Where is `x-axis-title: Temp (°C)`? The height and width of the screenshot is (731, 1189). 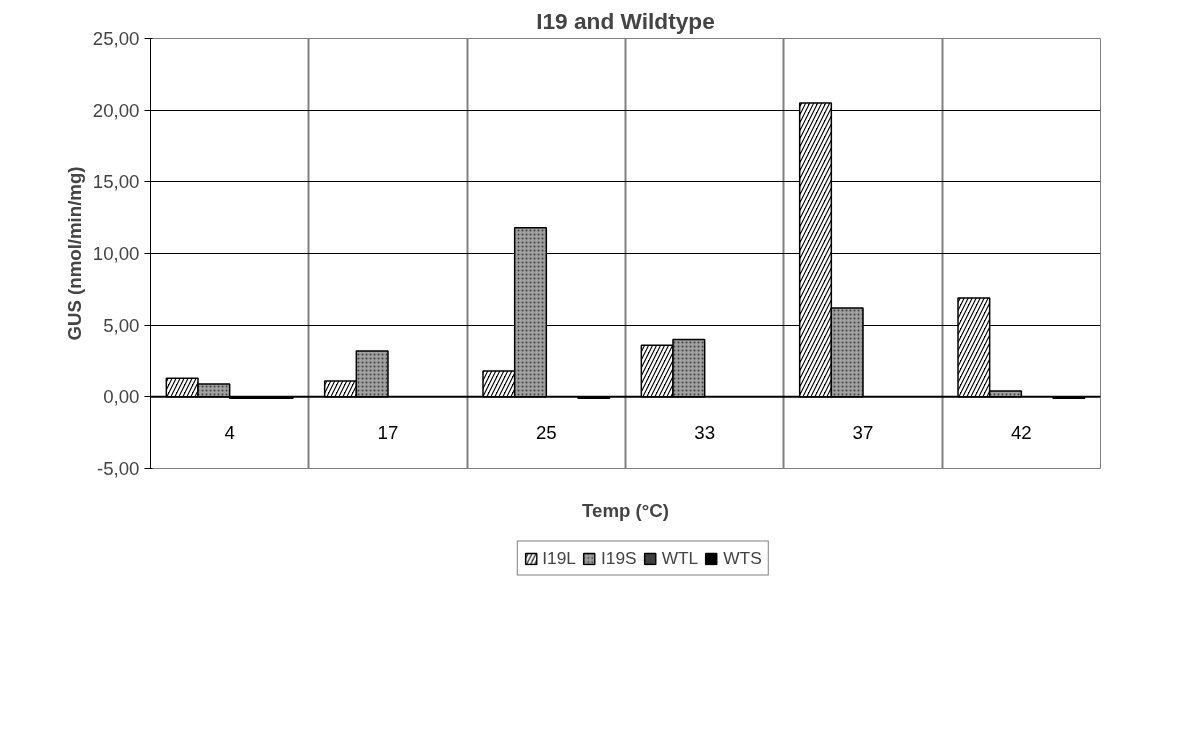
x-axis-title: Temp (°C) is located at coordinates (625, 510).